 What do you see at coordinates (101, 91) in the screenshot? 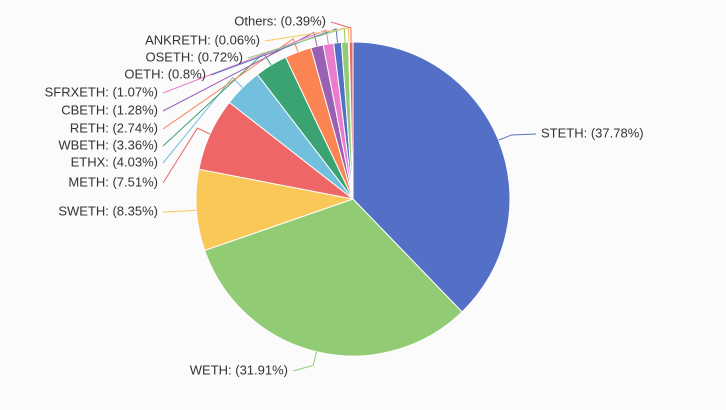
I see `slice-label-sfrxeth: SFRXETH: (1.07%)` at bounding box center [101, 91].